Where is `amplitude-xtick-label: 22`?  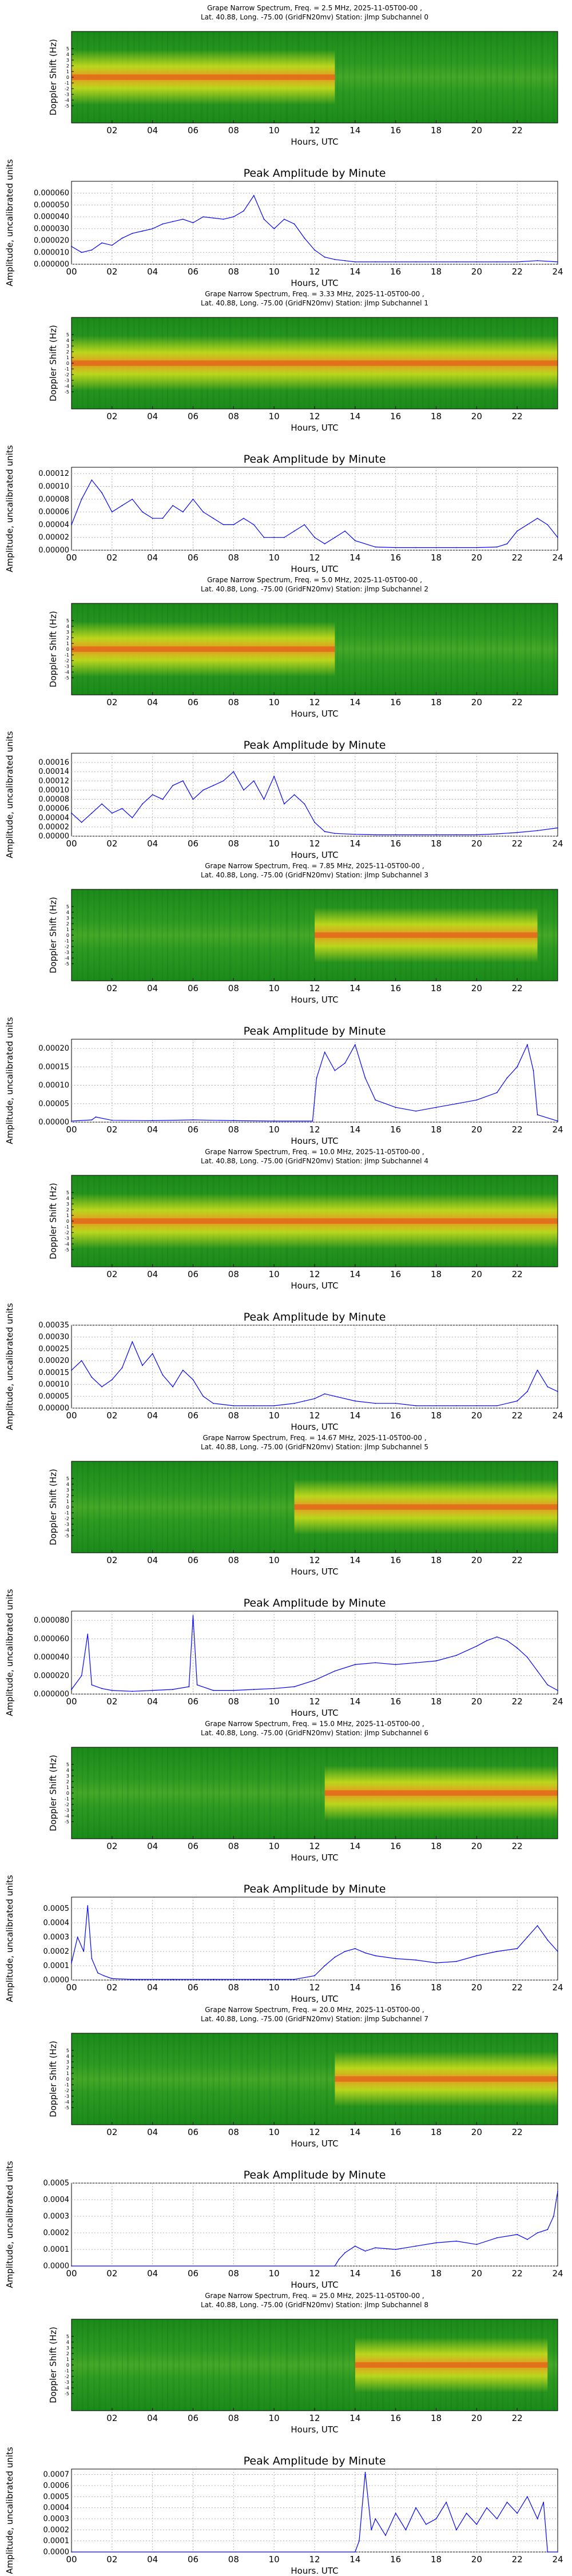 amplitude-xtick-label: 22 is located at coordinates (517, 2559).